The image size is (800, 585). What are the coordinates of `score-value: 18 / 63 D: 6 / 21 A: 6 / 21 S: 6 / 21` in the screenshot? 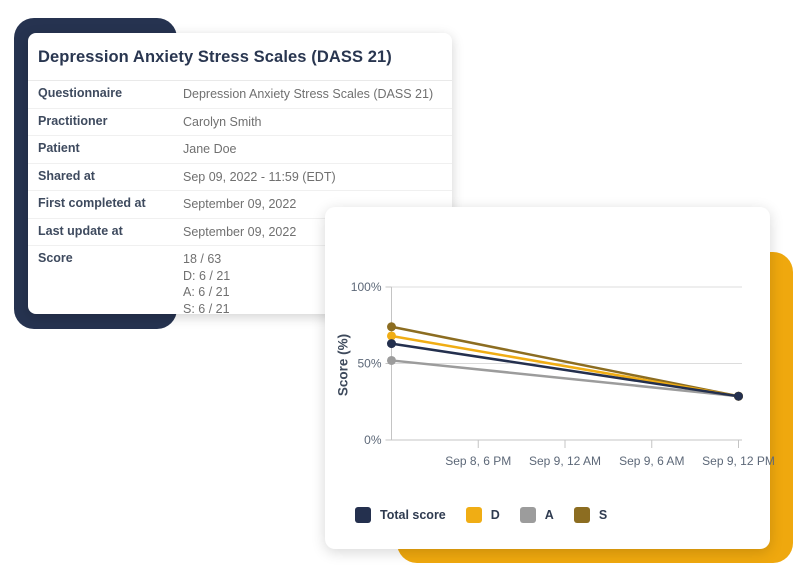 It's located at (207, 284).